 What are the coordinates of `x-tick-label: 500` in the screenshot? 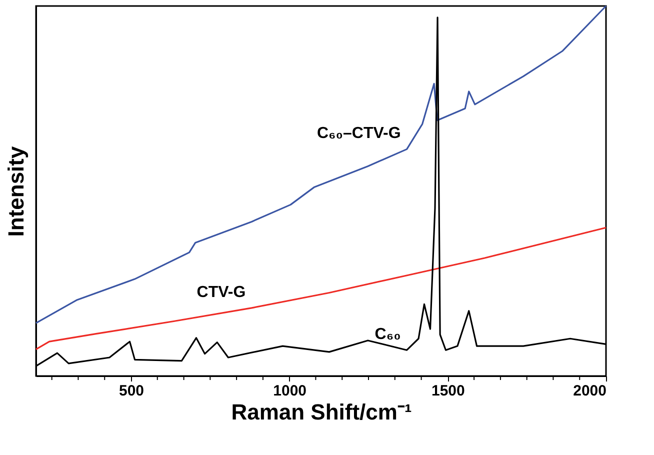 It's located at (131, 391).